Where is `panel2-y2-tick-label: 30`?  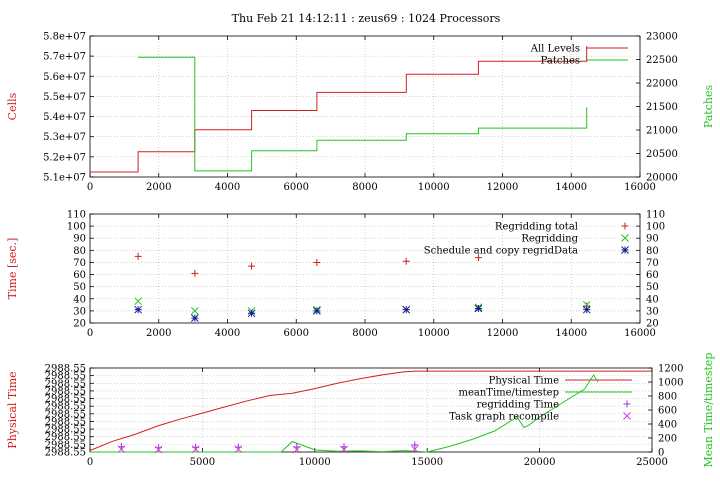
panel2-y2-tick-label: 30 is located at coordinates (652, 311).